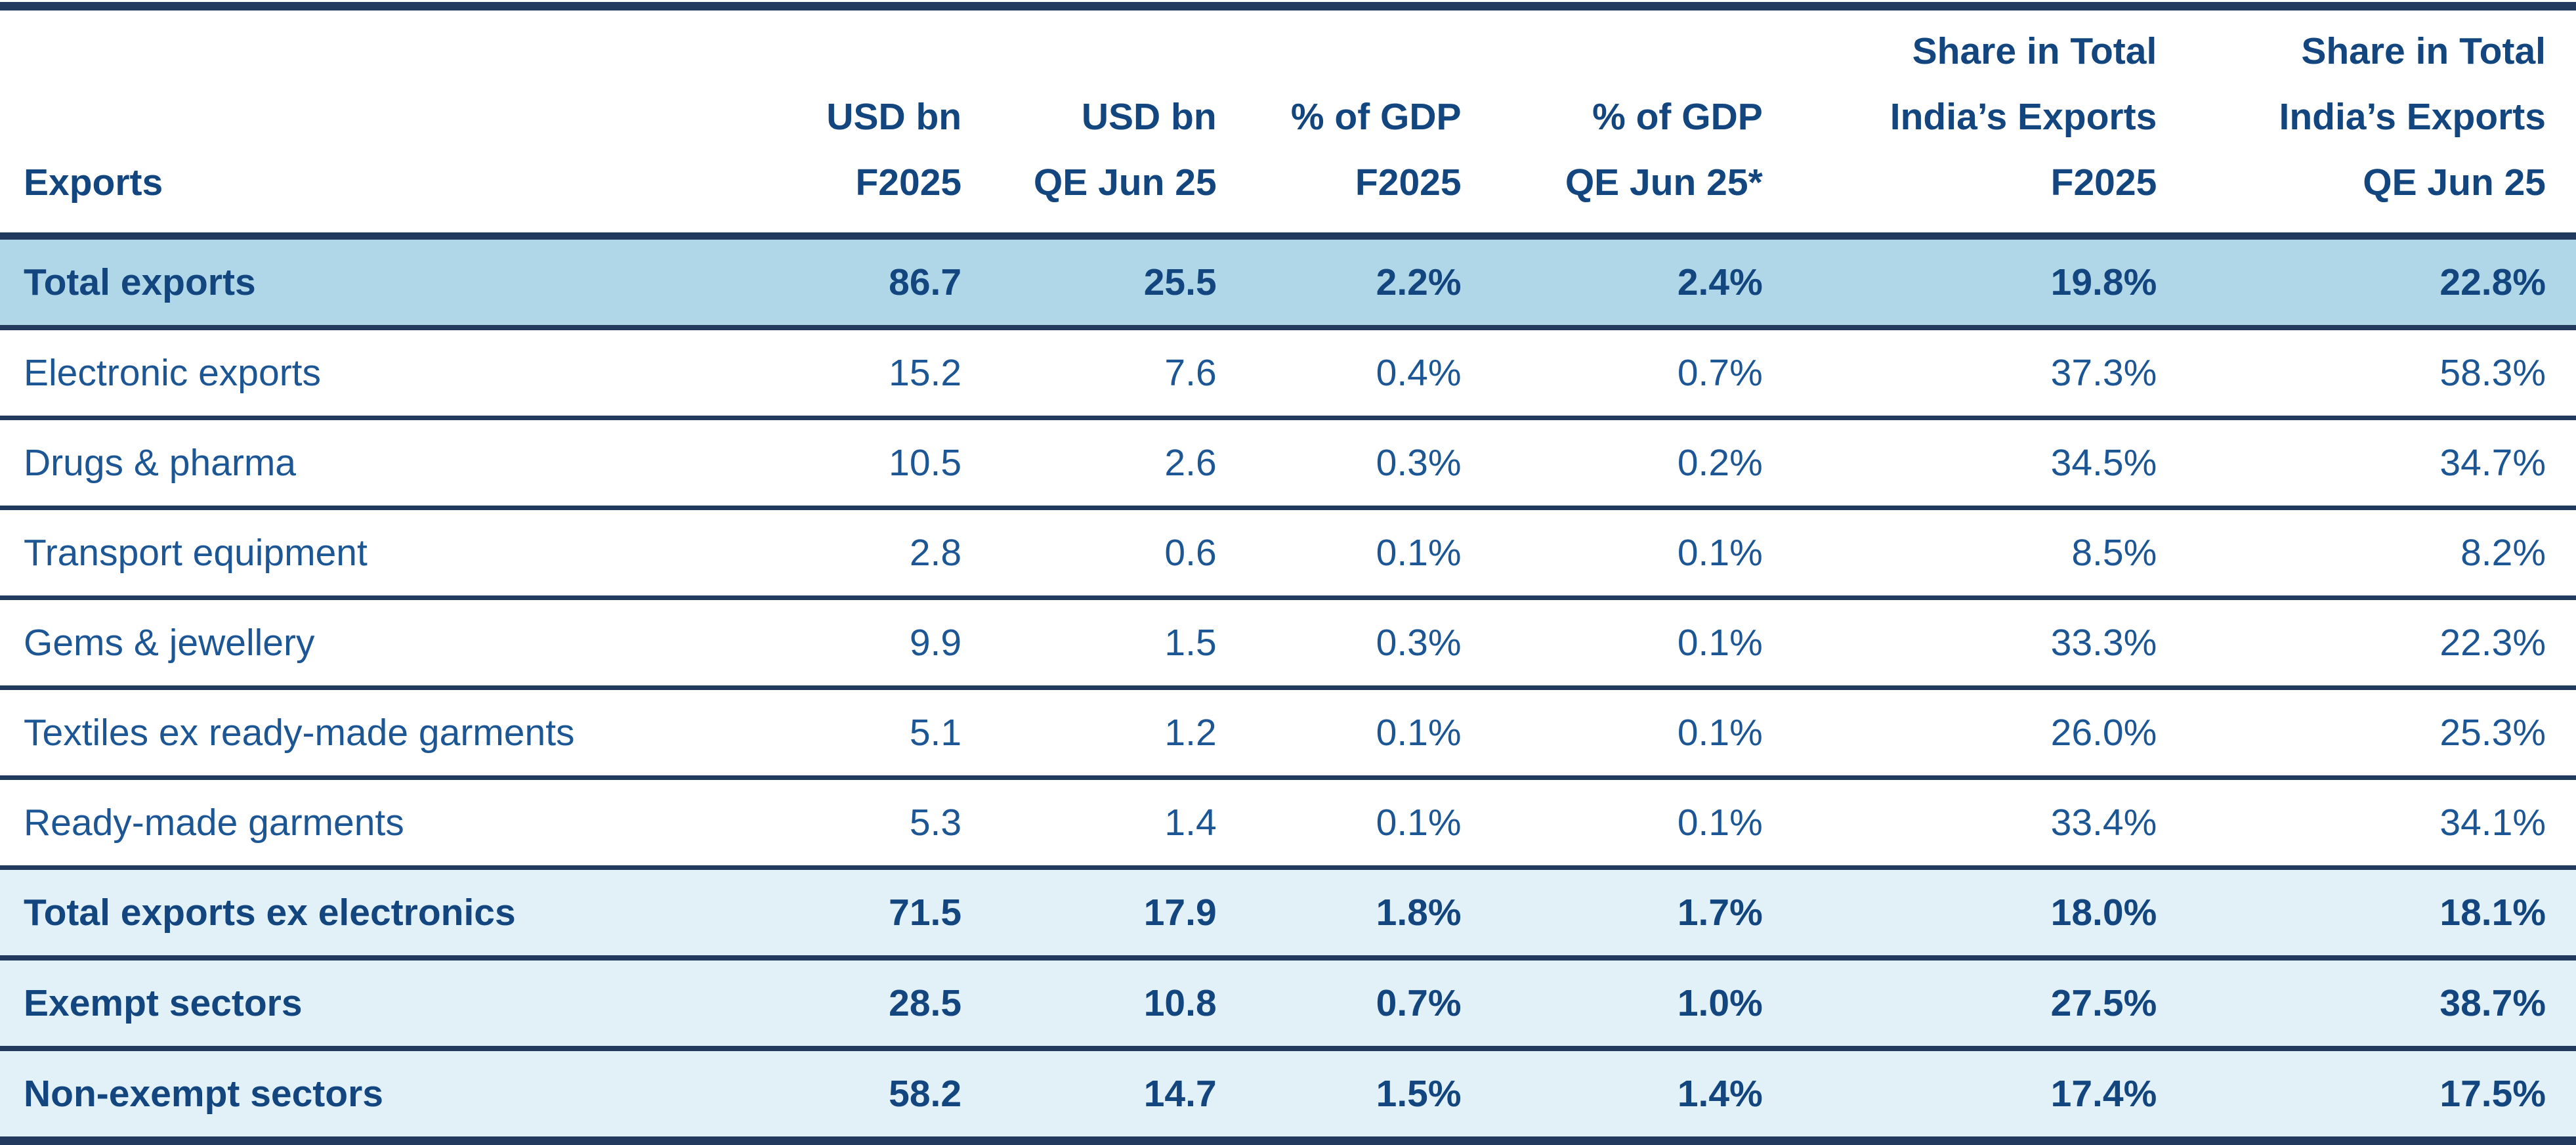 The width and height of the screenshot is (2576, 1145). Describe the element at coordinates (1369, 283) in the screenshot. I see `cell-value: 2.2%` at that location.